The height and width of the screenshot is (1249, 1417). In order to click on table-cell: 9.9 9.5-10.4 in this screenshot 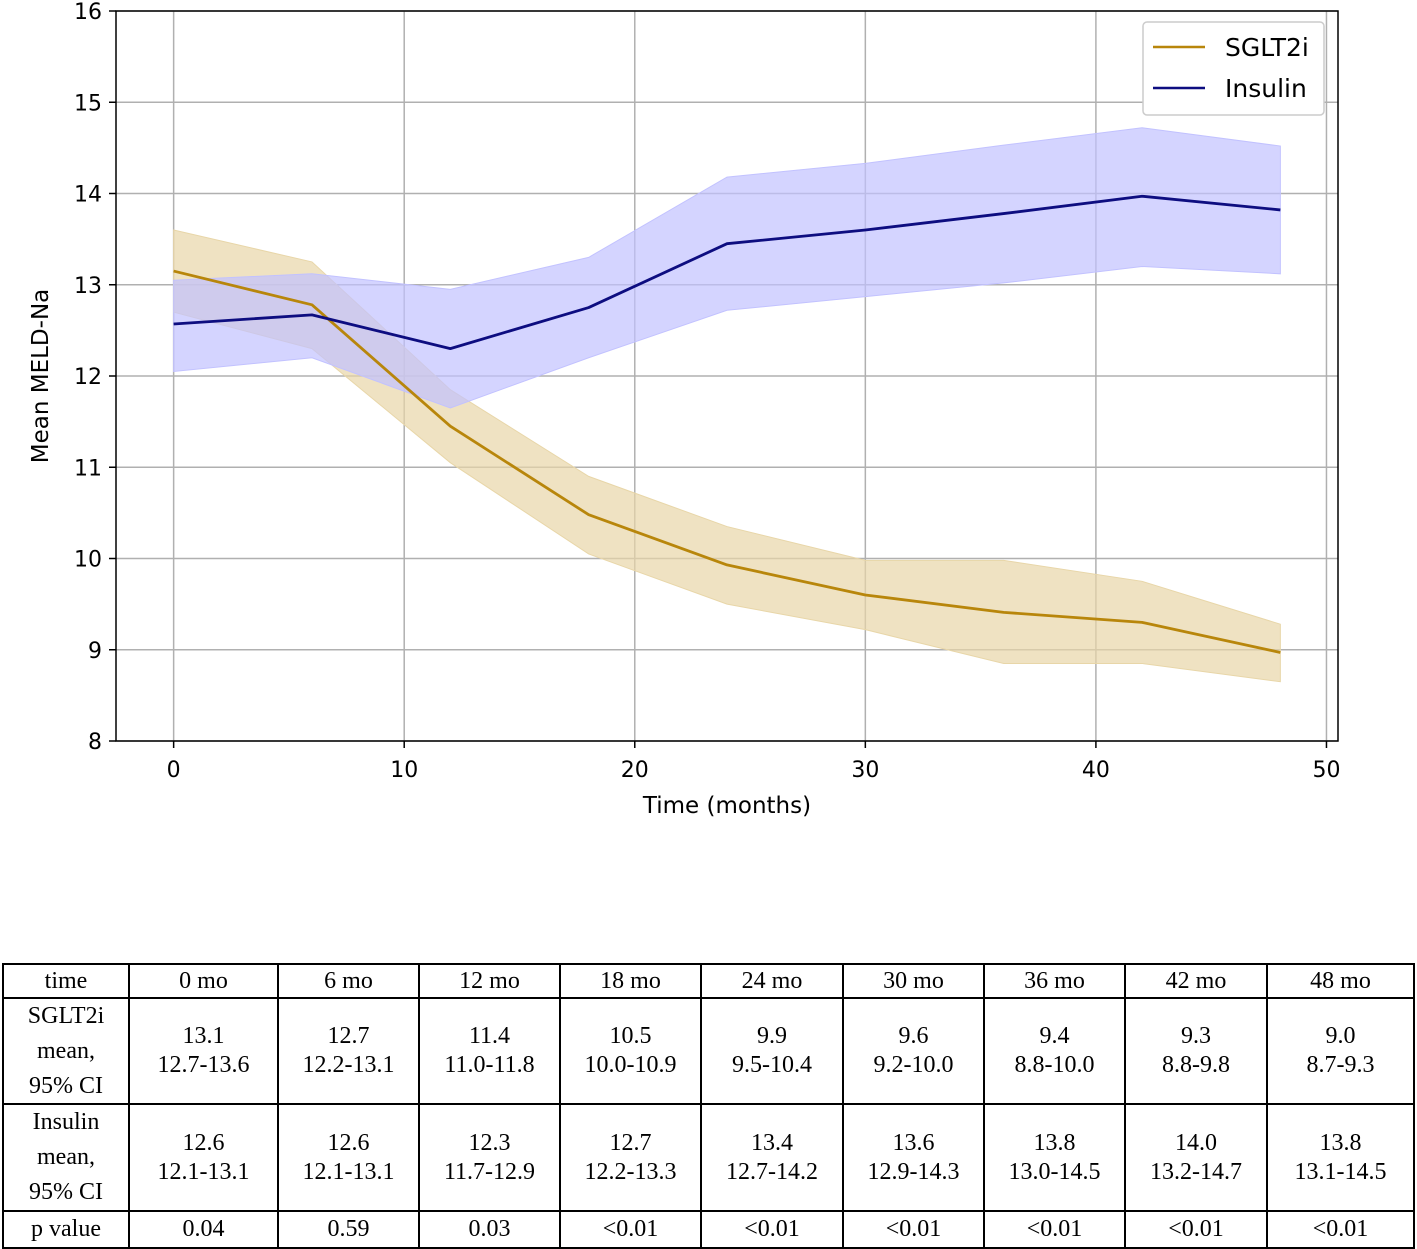, I will do `click(772, 1051)`.